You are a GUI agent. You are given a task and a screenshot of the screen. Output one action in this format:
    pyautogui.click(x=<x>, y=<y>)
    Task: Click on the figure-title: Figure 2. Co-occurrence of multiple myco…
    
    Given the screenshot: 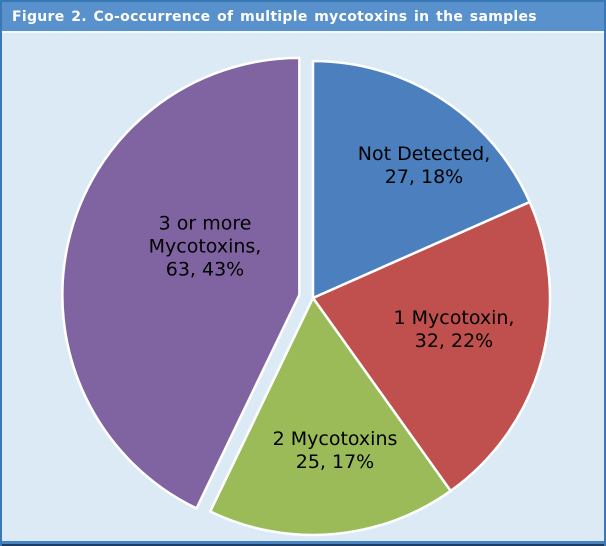 What is the action you would take?
    pyautogui.click(x=274, y=16)
    